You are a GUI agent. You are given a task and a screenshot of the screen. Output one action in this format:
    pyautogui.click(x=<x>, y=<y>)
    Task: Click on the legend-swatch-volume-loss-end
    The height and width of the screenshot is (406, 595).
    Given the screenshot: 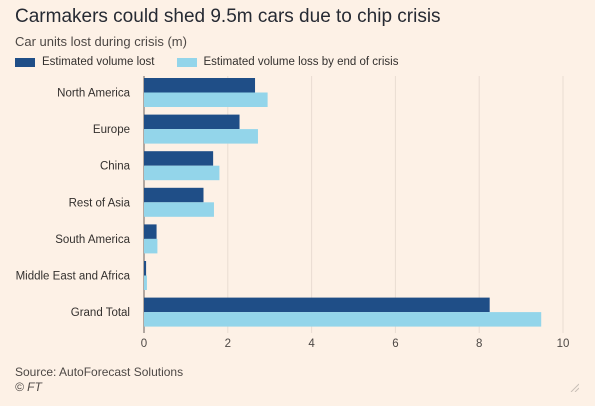 What is the action you would take?
    pyautogui.click(x=186, y=62)
    